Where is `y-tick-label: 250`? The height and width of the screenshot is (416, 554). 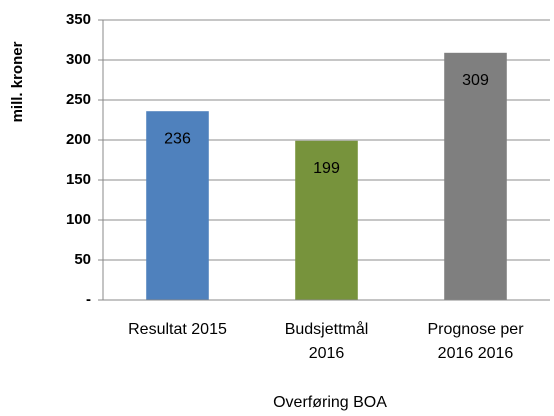
y-tick-label: 250 is located at coordinates (78, 99).